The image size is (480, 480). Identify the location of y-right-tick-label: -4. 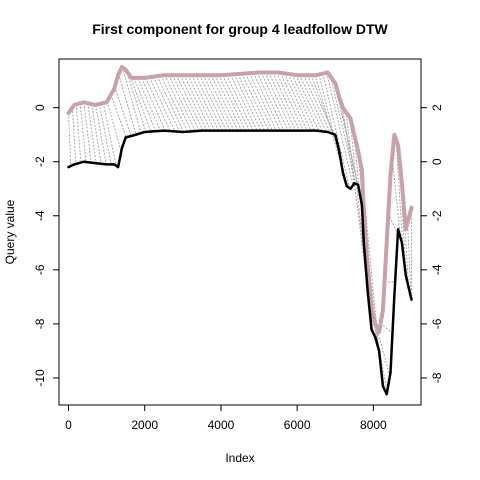
(437, 269).